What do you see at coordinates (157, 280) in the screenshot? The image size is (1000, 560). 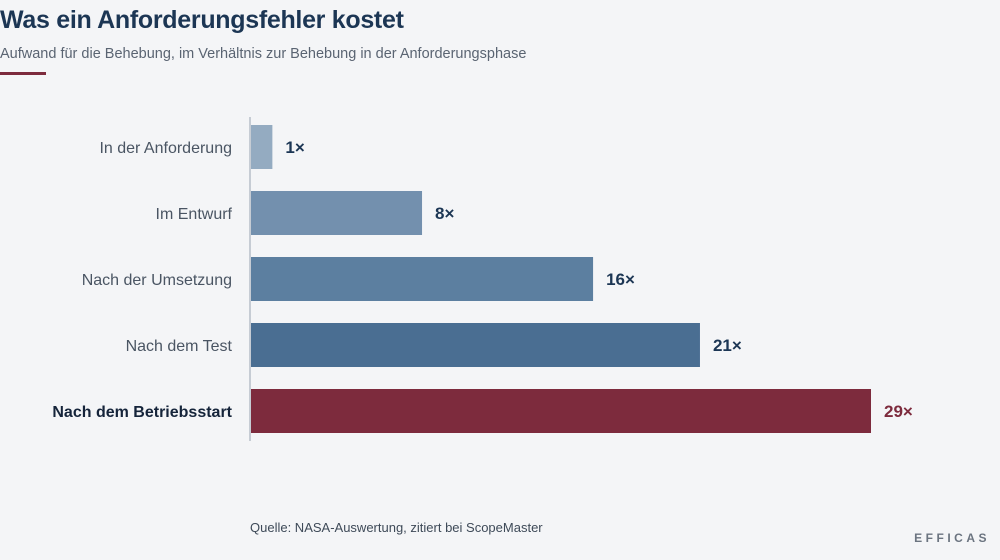 I see `category-label-2: Nach der Umsetzung` at bounding box center [157, 280].